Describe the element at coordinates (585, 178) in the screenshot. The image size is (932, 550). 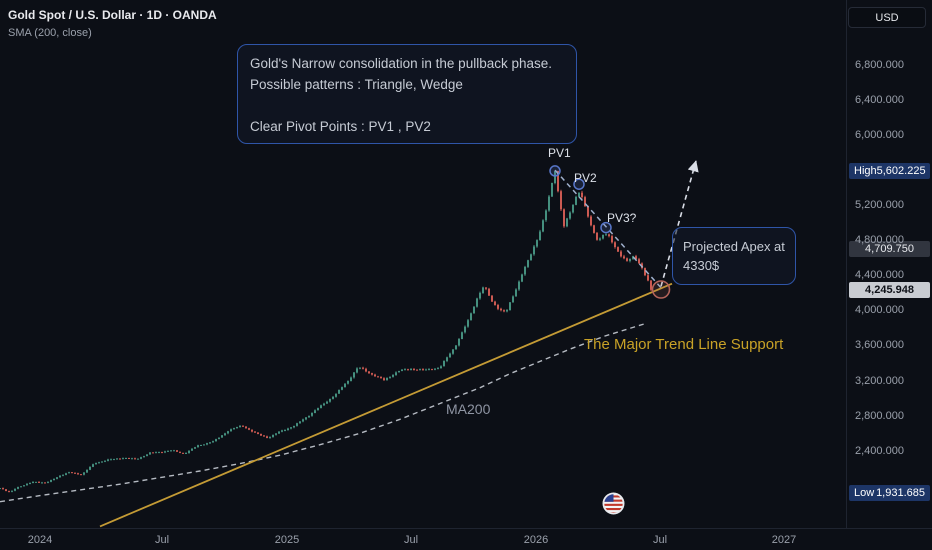
I see `pivot-pv2-label: PV2` at that location.